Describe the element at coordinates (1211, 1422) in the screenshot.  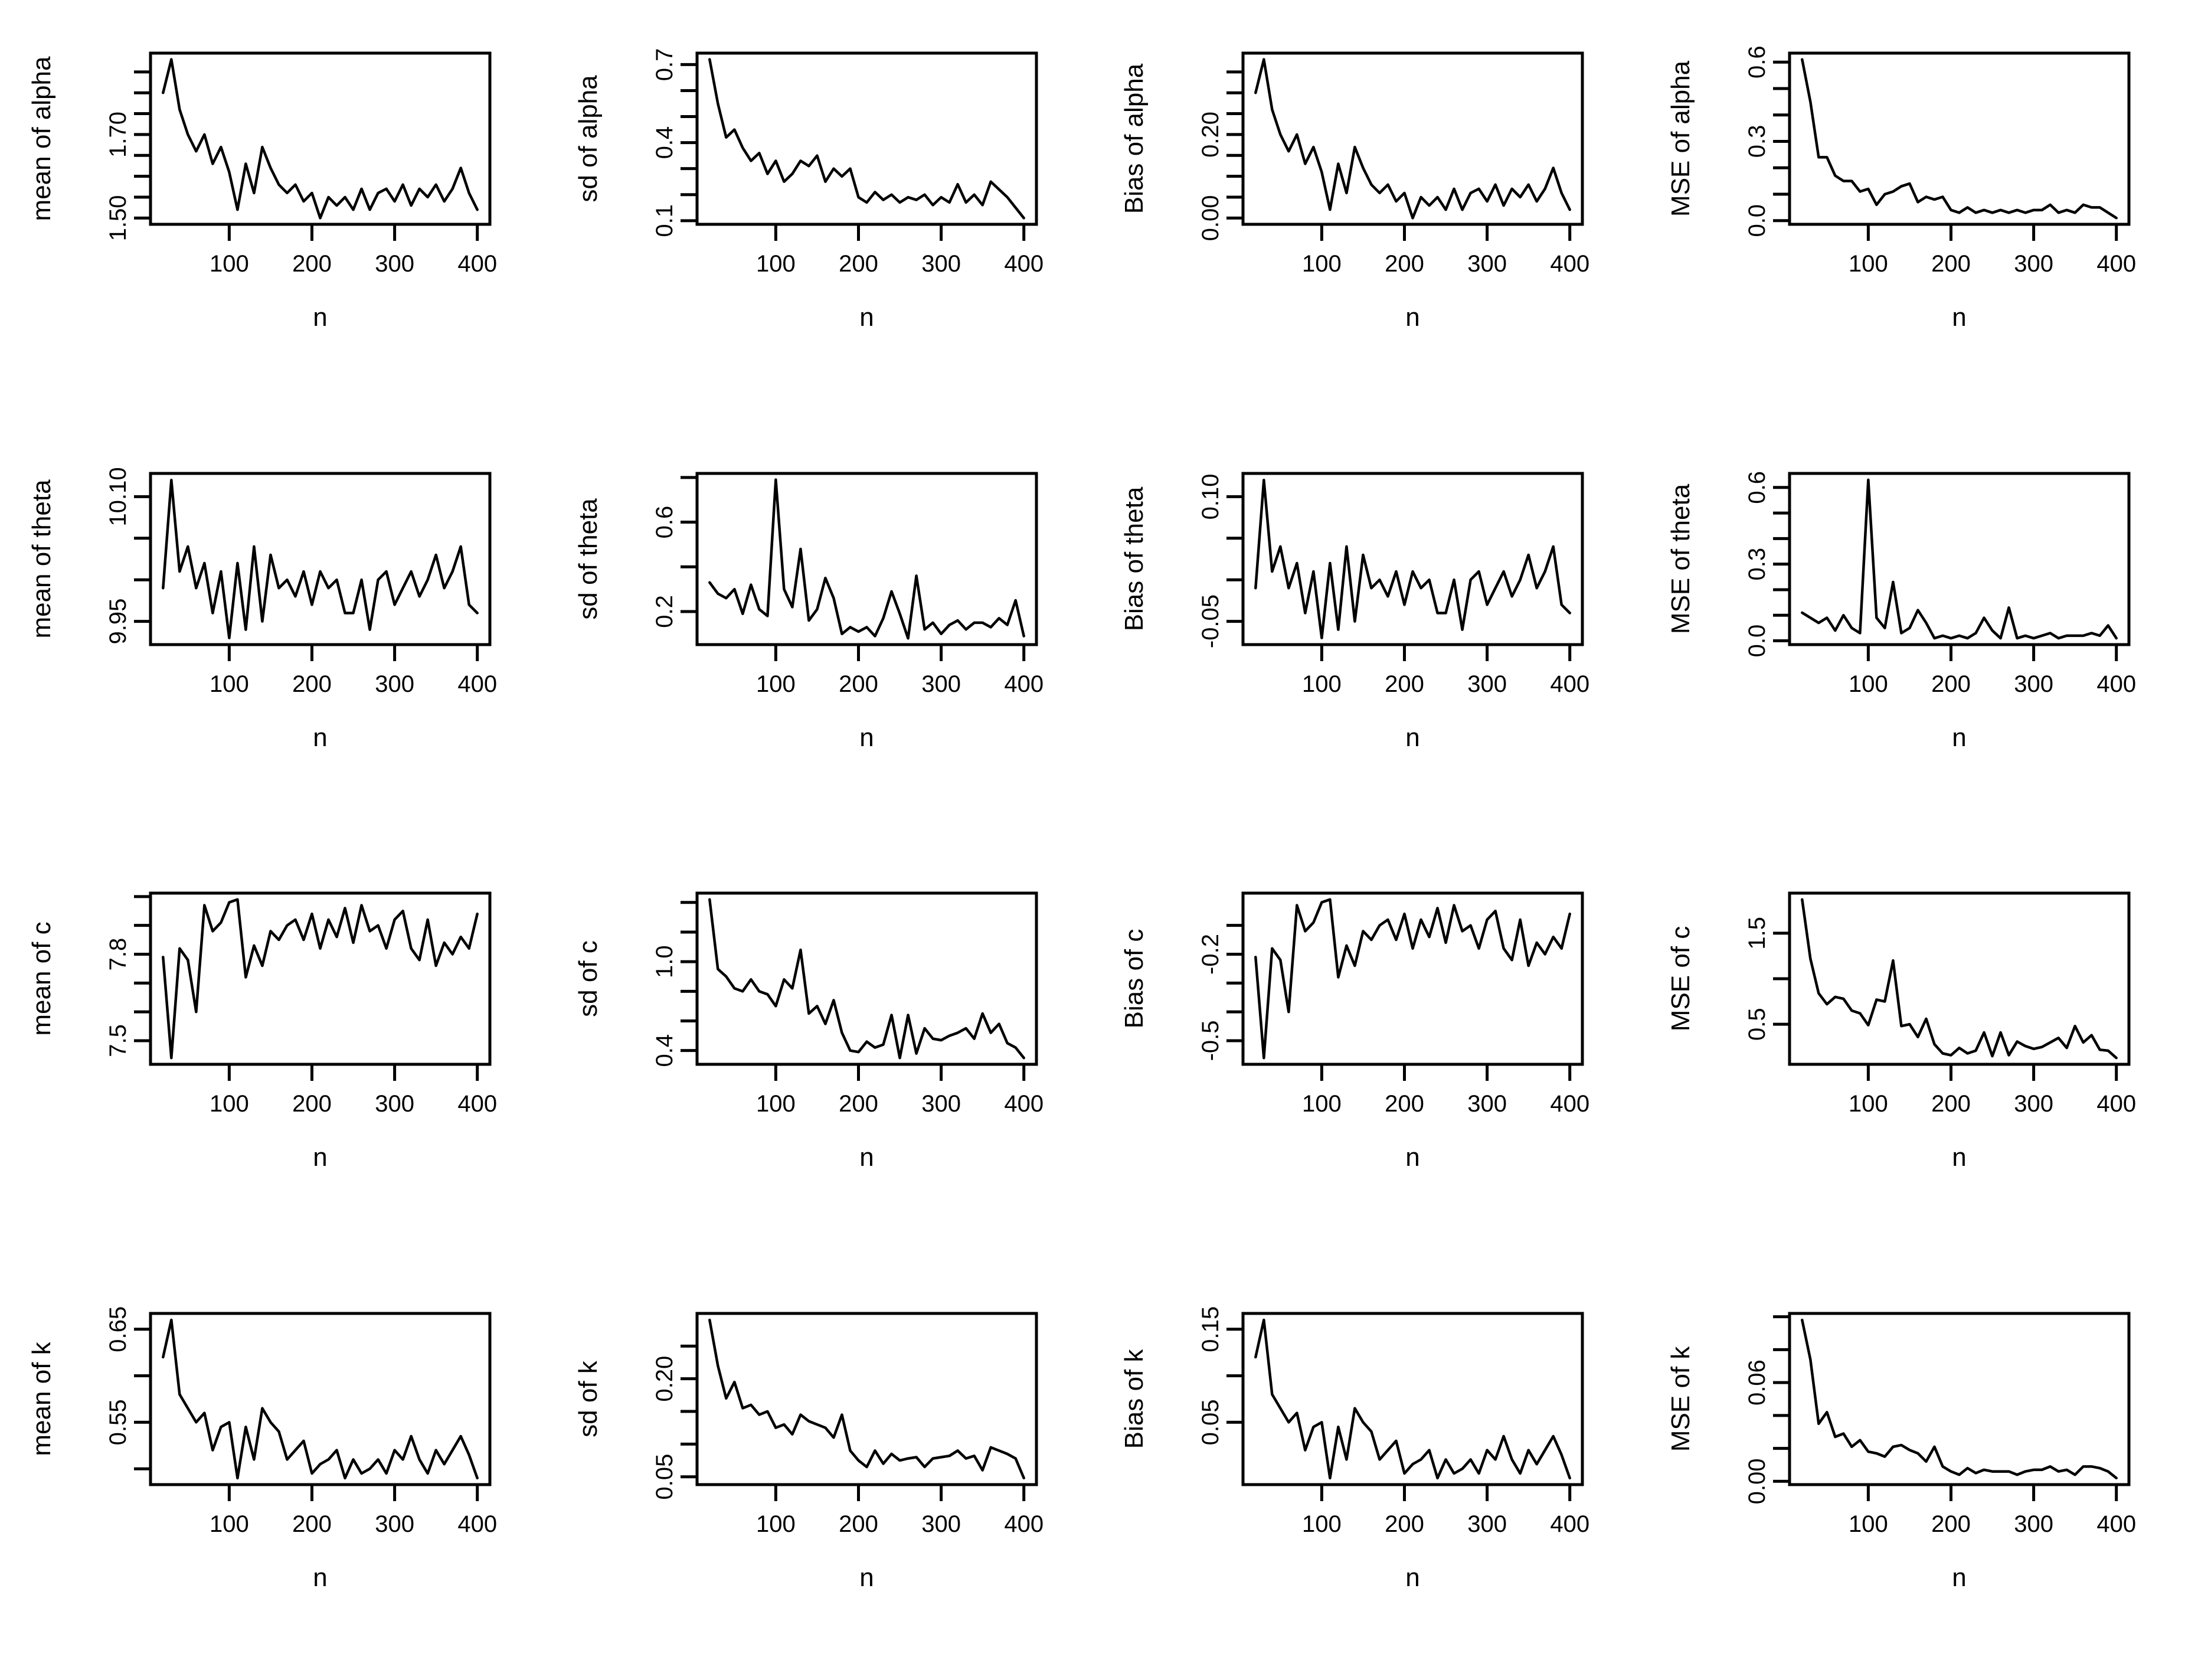
I see `y-tick-label: 0.05` at that location.